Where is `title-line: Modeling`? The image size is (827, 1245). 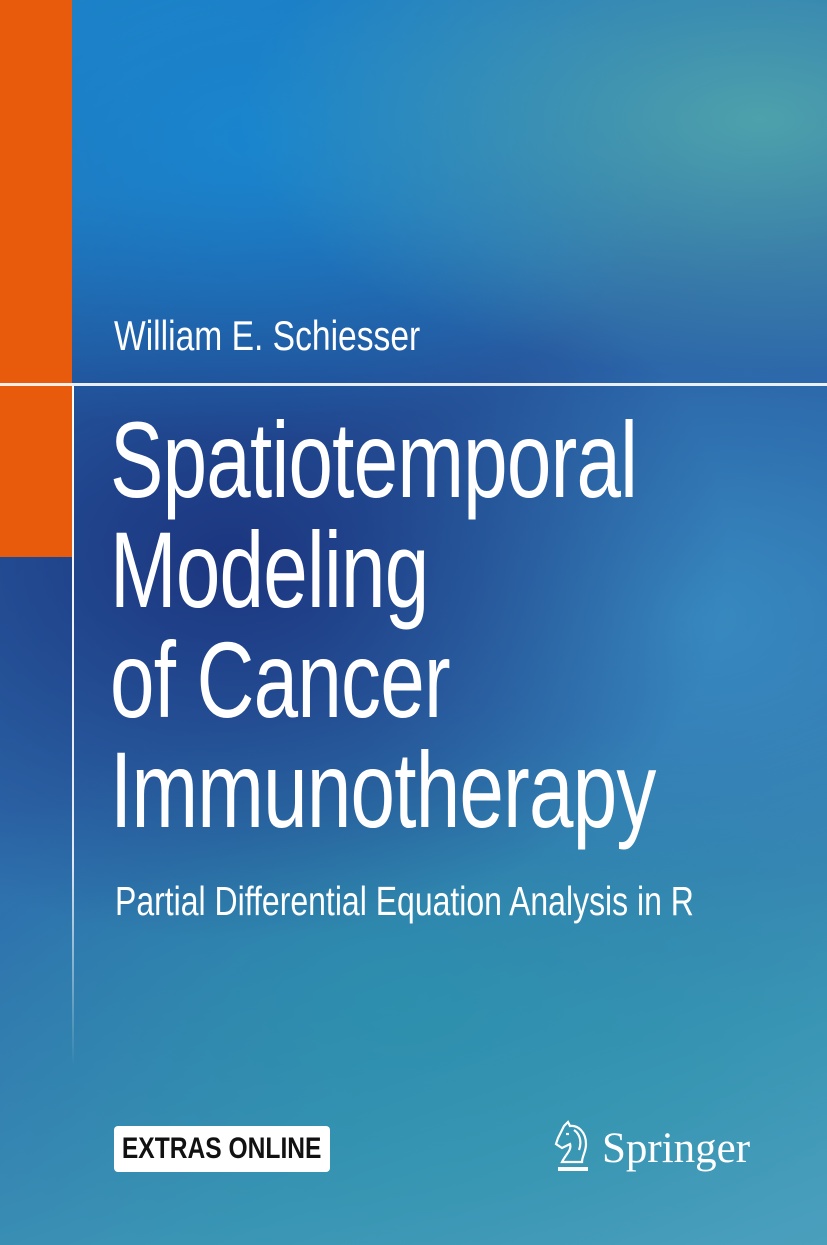 title-line: Modeling is located at coordinates (269, 569).